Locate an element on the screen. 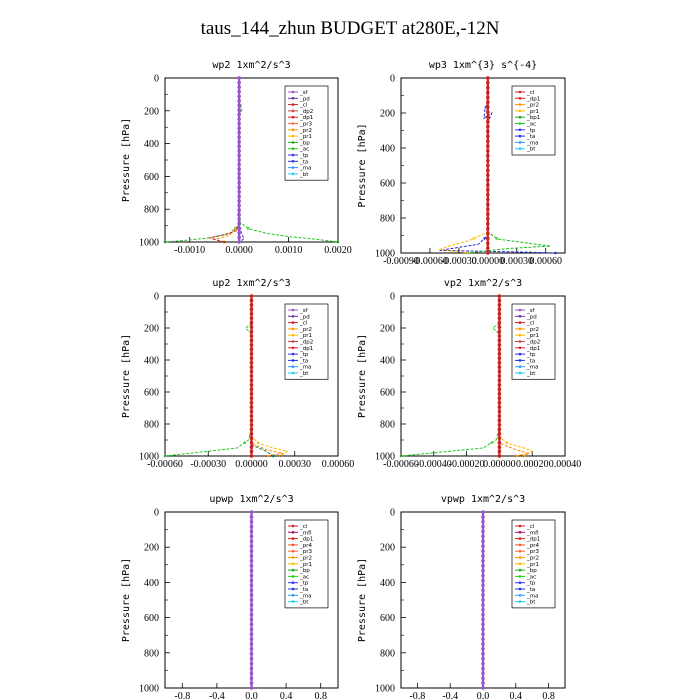 The height and width of the screenshot is (700, 700). chart-title: wp2 1xm^2/s^3 is located at coordinates (251, 65).